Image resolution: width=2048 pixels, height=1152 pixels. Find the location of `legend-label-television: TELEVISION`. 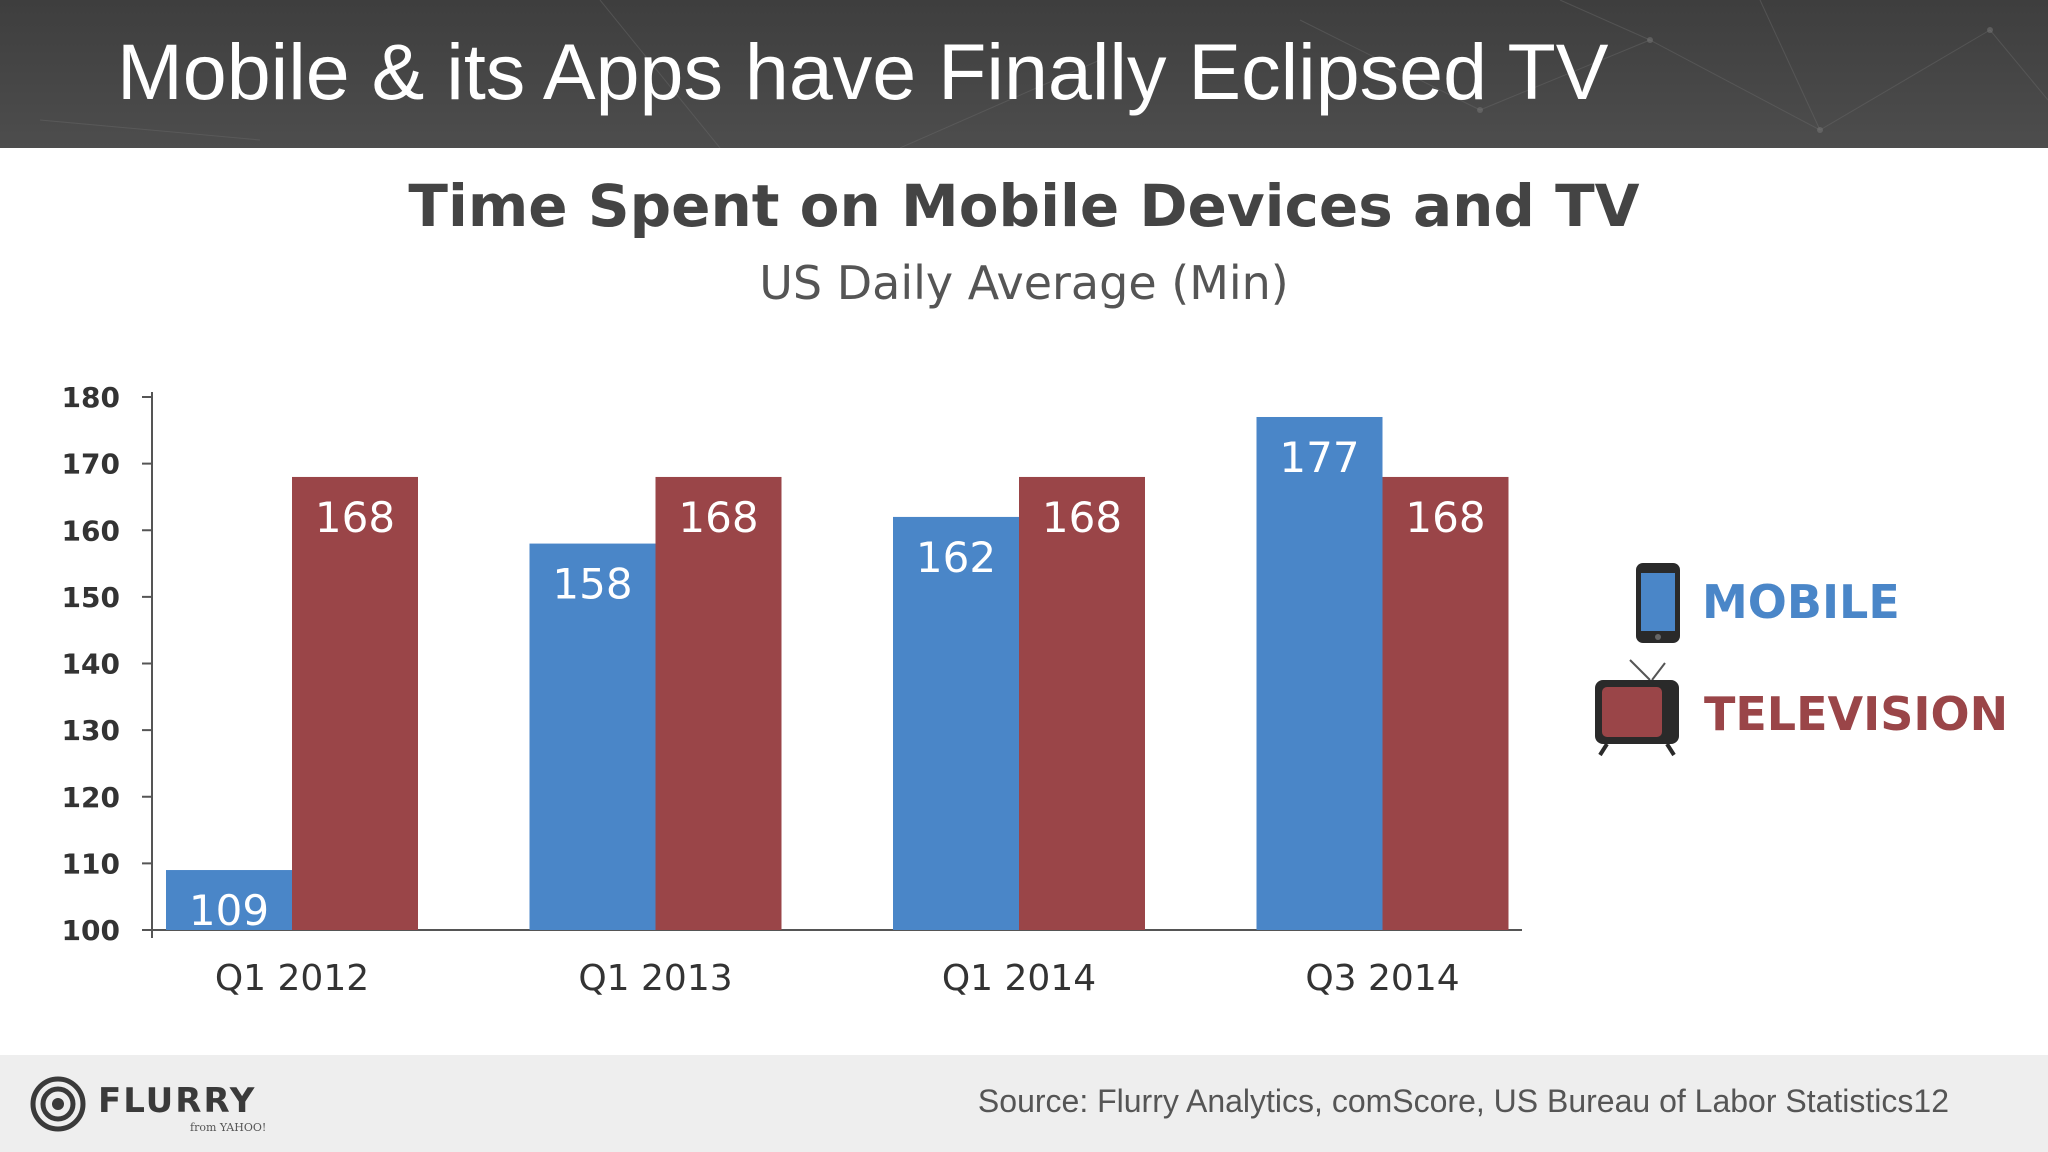

legend-label-television: TELEVISION is located at coordinates (1856, 714).